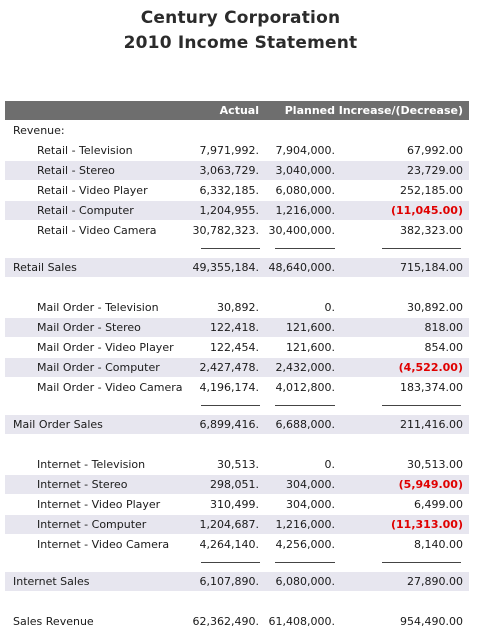 Image resolution: width=481 pixels, height=637 pixels. What do you see at coordinates (234, 327) in the screenshot?
I see `row-actual: 122,418.` at bounding box center [234, 327].